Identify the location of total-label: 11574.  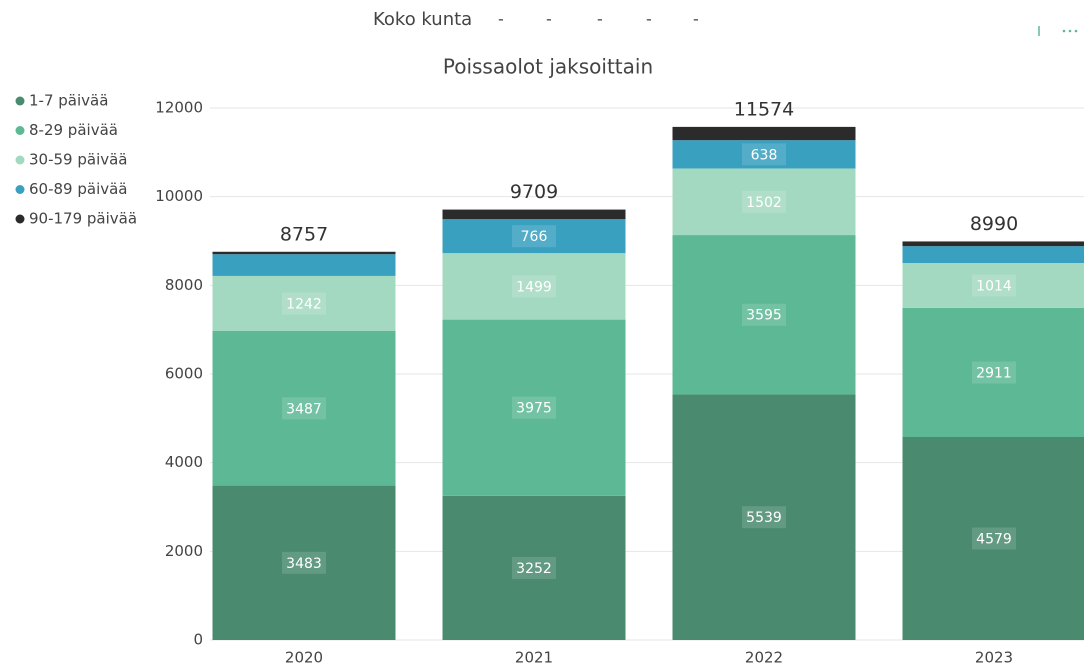
(764, 109).